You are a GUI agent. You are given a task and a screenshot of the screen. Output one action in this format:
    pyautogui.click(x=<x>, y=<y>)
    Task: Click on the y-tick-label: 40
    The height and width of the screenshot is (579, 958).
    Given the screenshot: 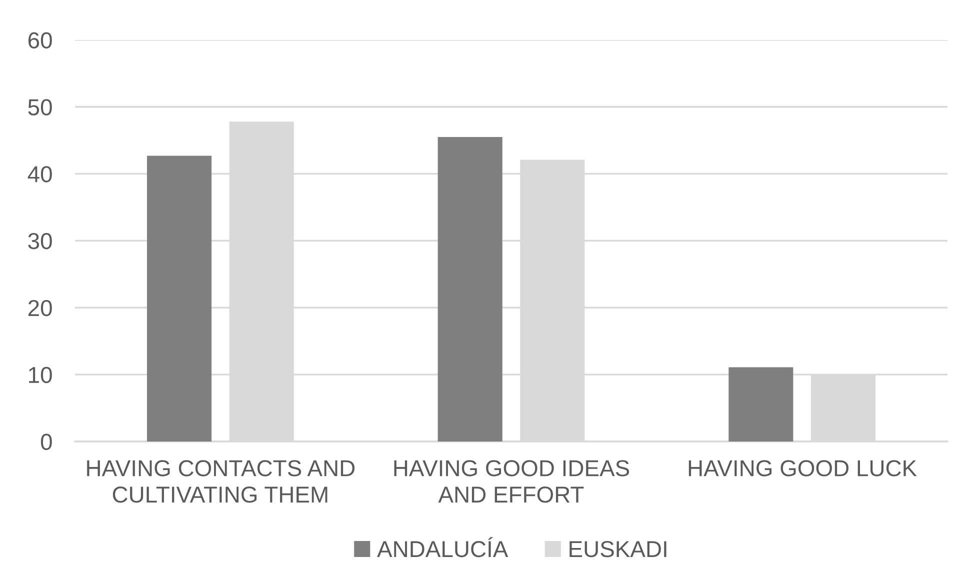 What is the action you would take?
    pyautogui.click(x=40, y=174)
    